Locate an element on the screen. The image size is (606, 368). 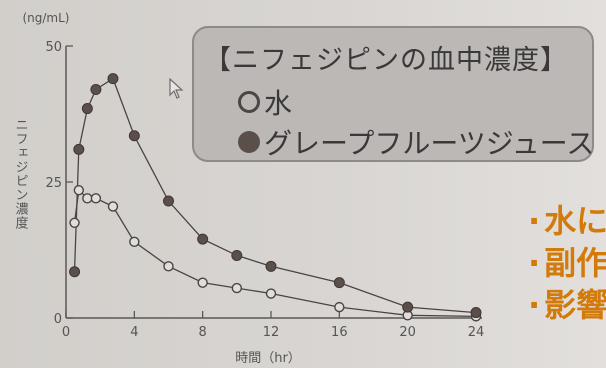
legend-item-water: 水 is located at coordinates (265, 102).